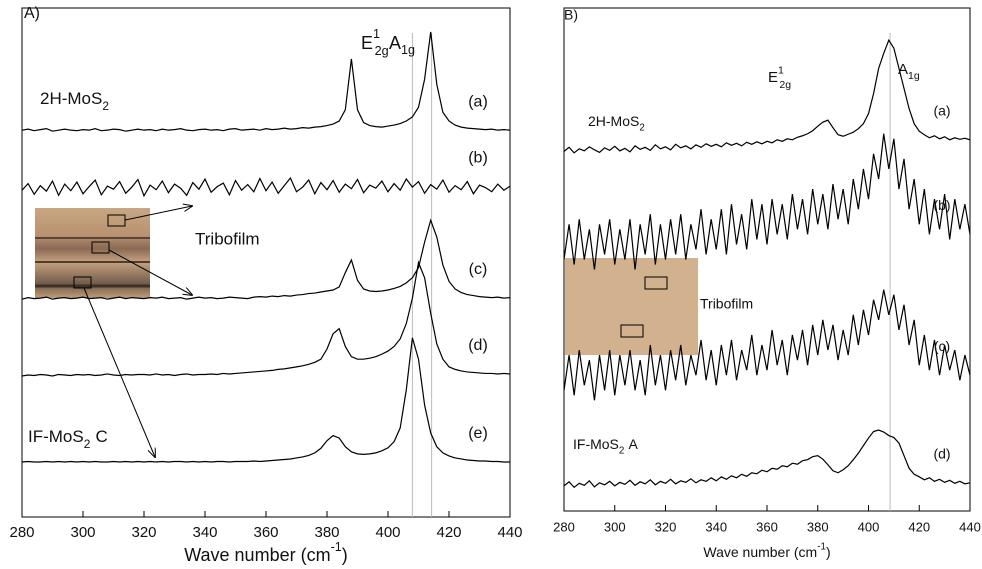  I want to click on sample-label: IF-MoS2 A, so click(606, 446).